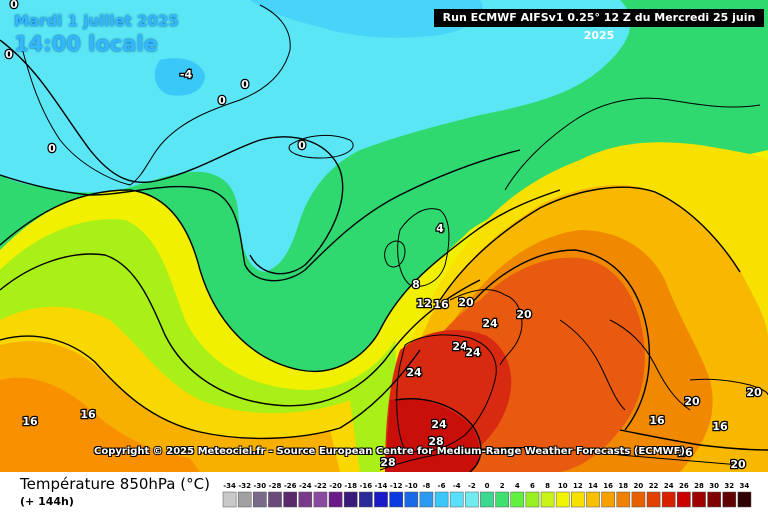 The height and width of the screenshot is (512, 768). What do you see at coordinates (745, 486) in the screenshot?
I see `scale-tick-label: 34` at bounding box center [745, 486].